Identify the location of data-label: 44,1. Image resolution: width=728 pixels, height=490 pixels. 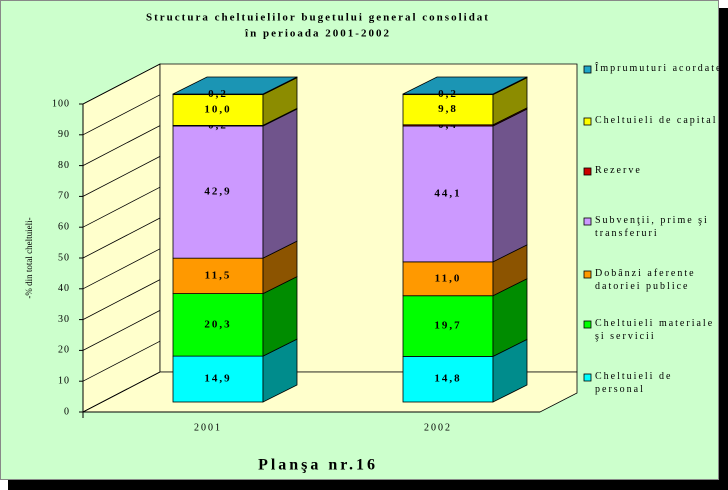
(447, 193).